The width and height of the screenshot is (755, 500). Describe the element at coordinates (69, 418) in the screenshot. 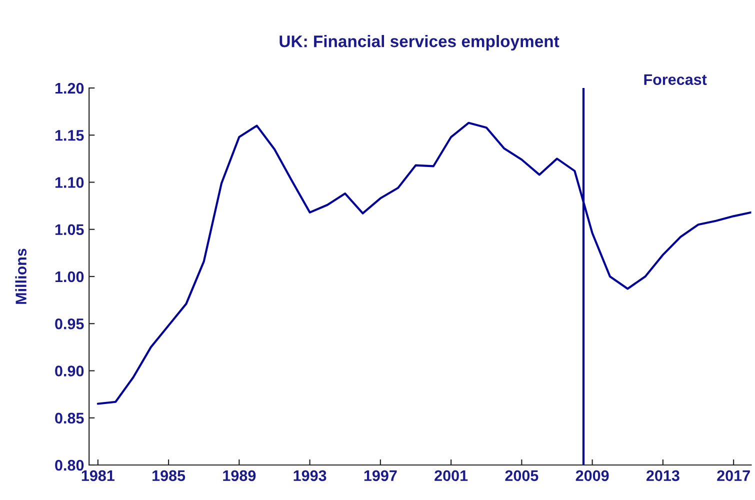

I see `y-tick-label: 0.85` at that location.